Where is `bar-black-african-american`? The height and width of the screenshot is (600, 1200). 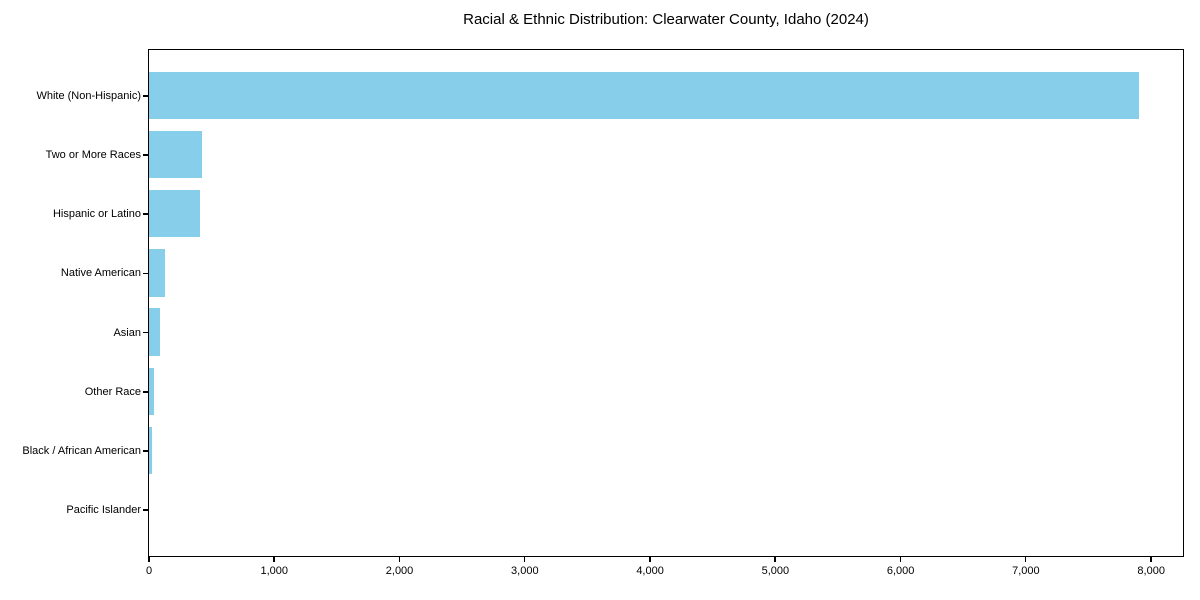 bar-black-african-american is located at coordinates (150, 450).